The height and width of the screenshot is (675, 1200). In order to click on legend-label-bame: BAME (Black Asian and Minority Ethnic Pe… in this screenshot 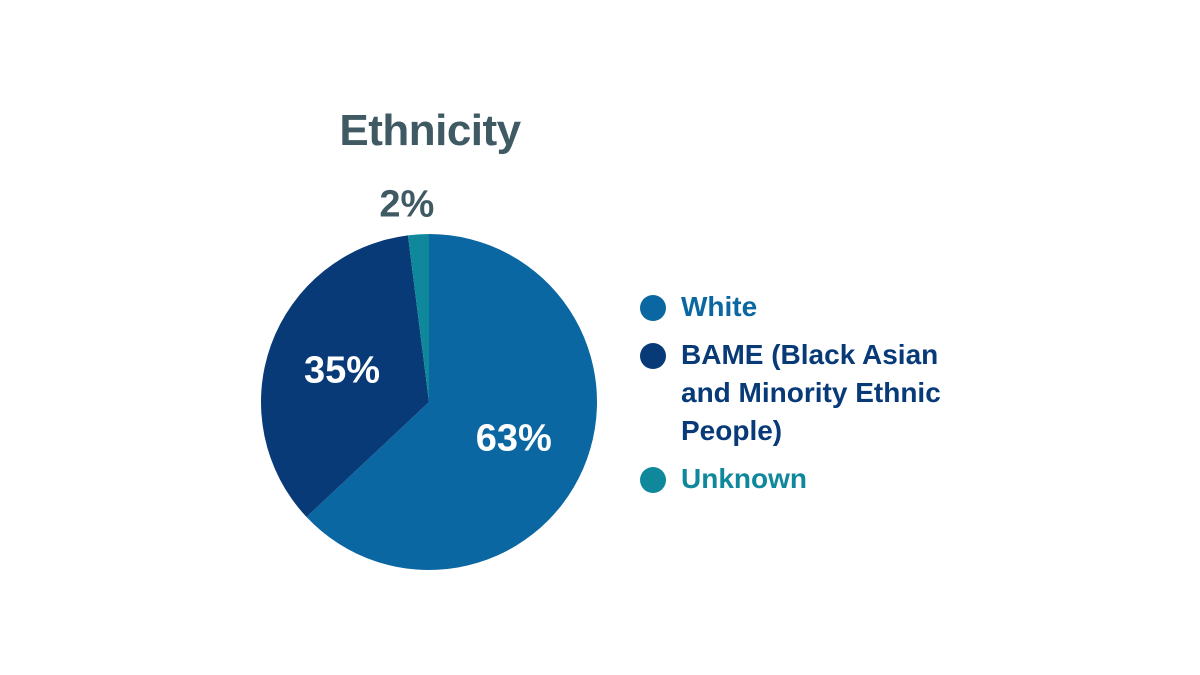, I will do `click(811, 392)`.